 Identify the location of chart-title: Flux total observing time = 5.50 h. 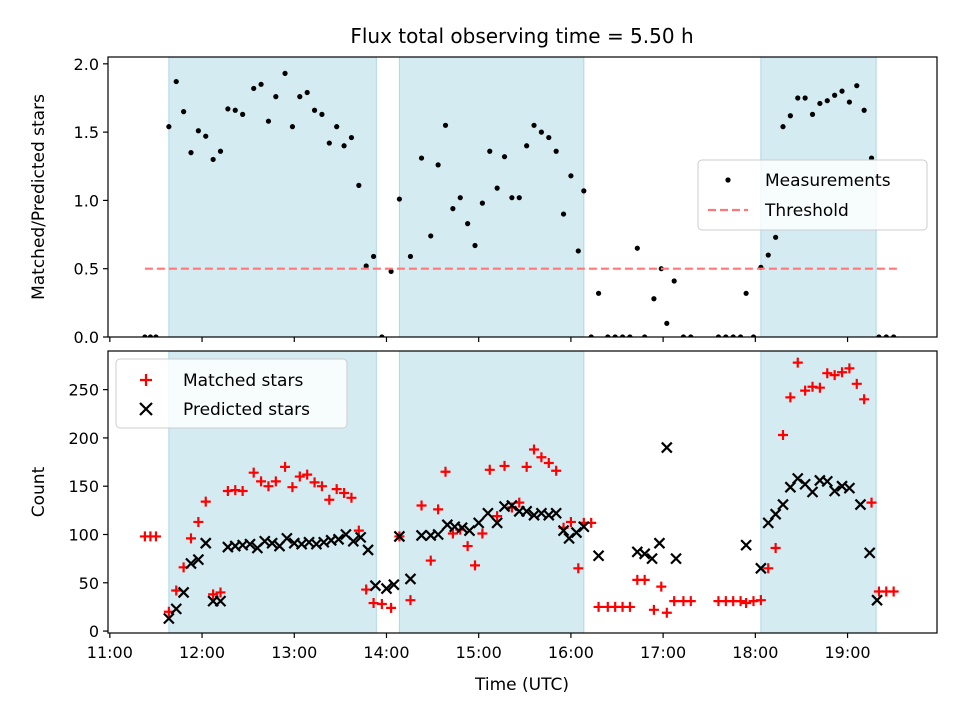
(521, 36).